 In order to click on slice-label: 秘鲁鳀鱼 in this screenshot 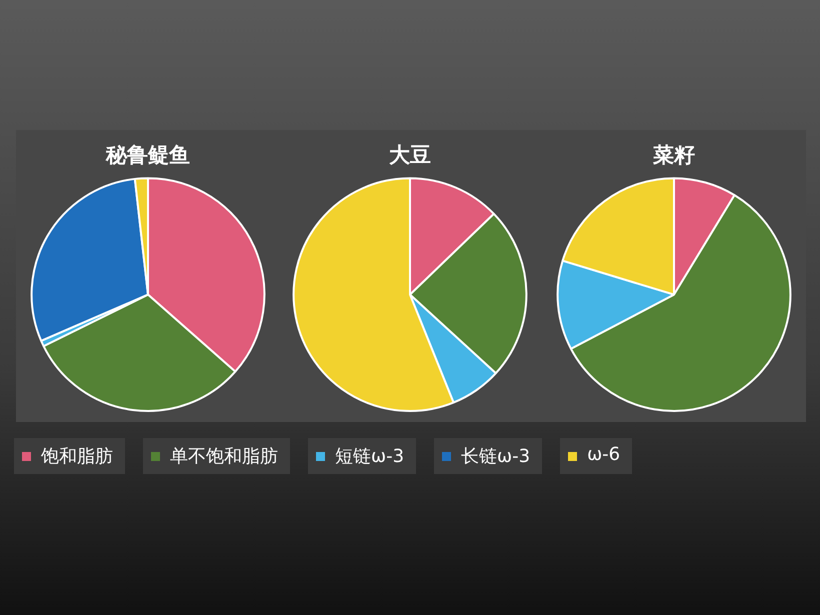, I will do `click(147, 155)`.